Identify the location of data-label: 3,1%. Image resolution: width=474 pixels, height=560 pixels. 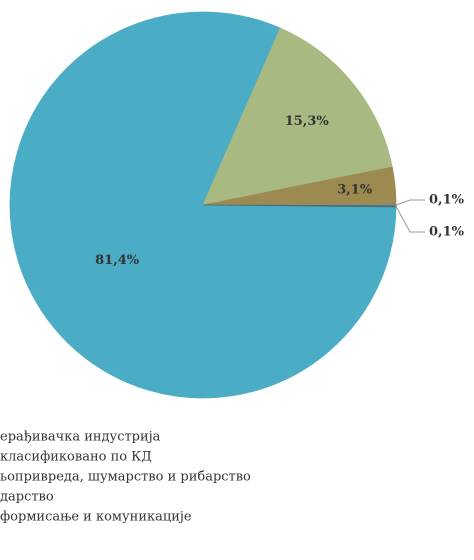
(355, 189).